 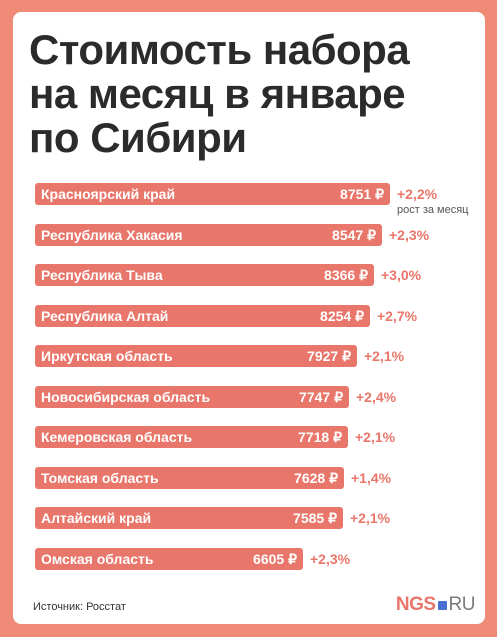 What do you see at coordinates (96, 518) in the screenshot?
I see `bar-label: Алтайский край` at bounding box center [96, 518].